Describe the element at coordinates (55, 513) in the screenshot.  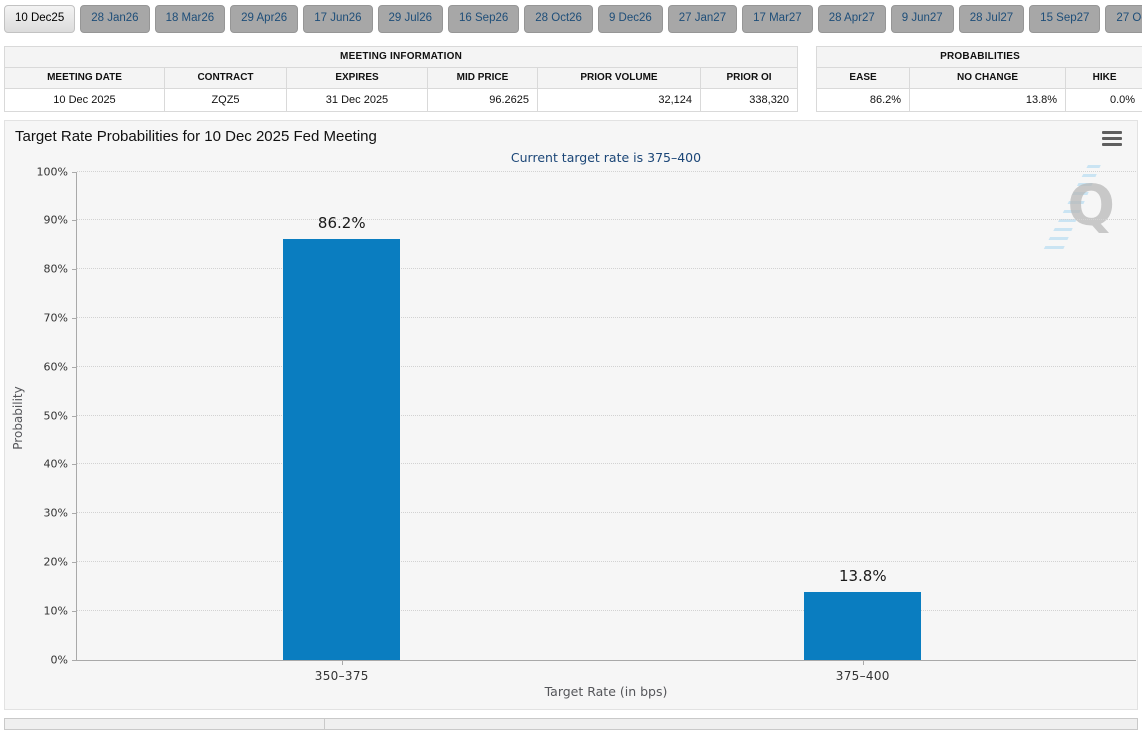
I see `y-tick-label: 30%` at that location.